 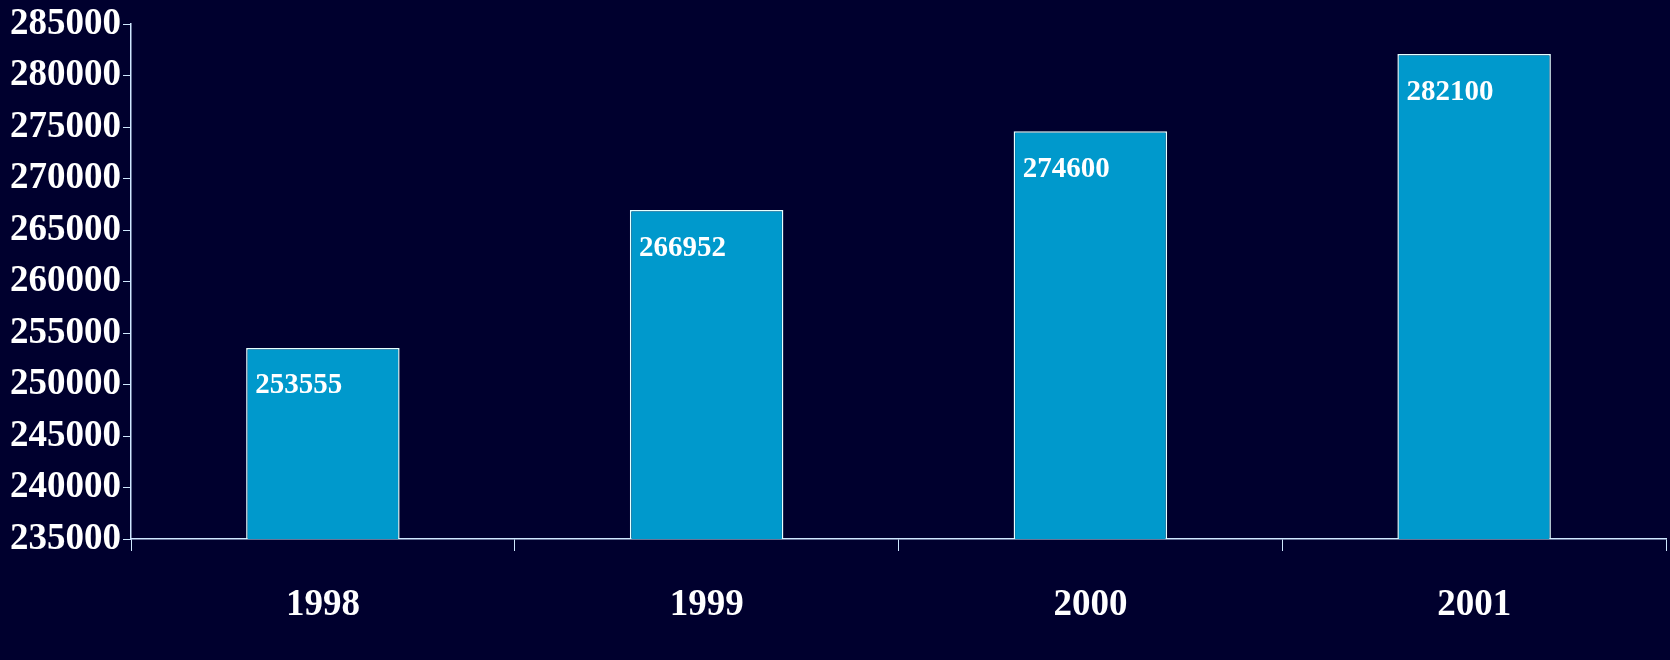 I want to click on y-tick-label: 275000, so click(x=65, y=124).